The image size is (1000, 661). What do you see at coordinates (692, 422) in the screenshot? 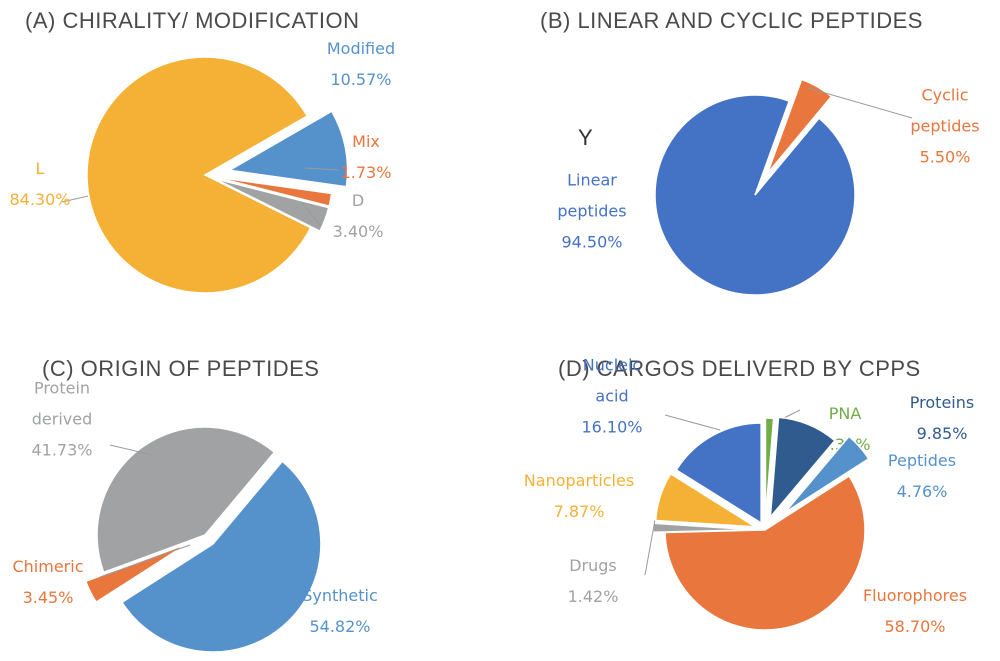
I see `leader-line-nucleic-acid` at bounding box center [692, 422].